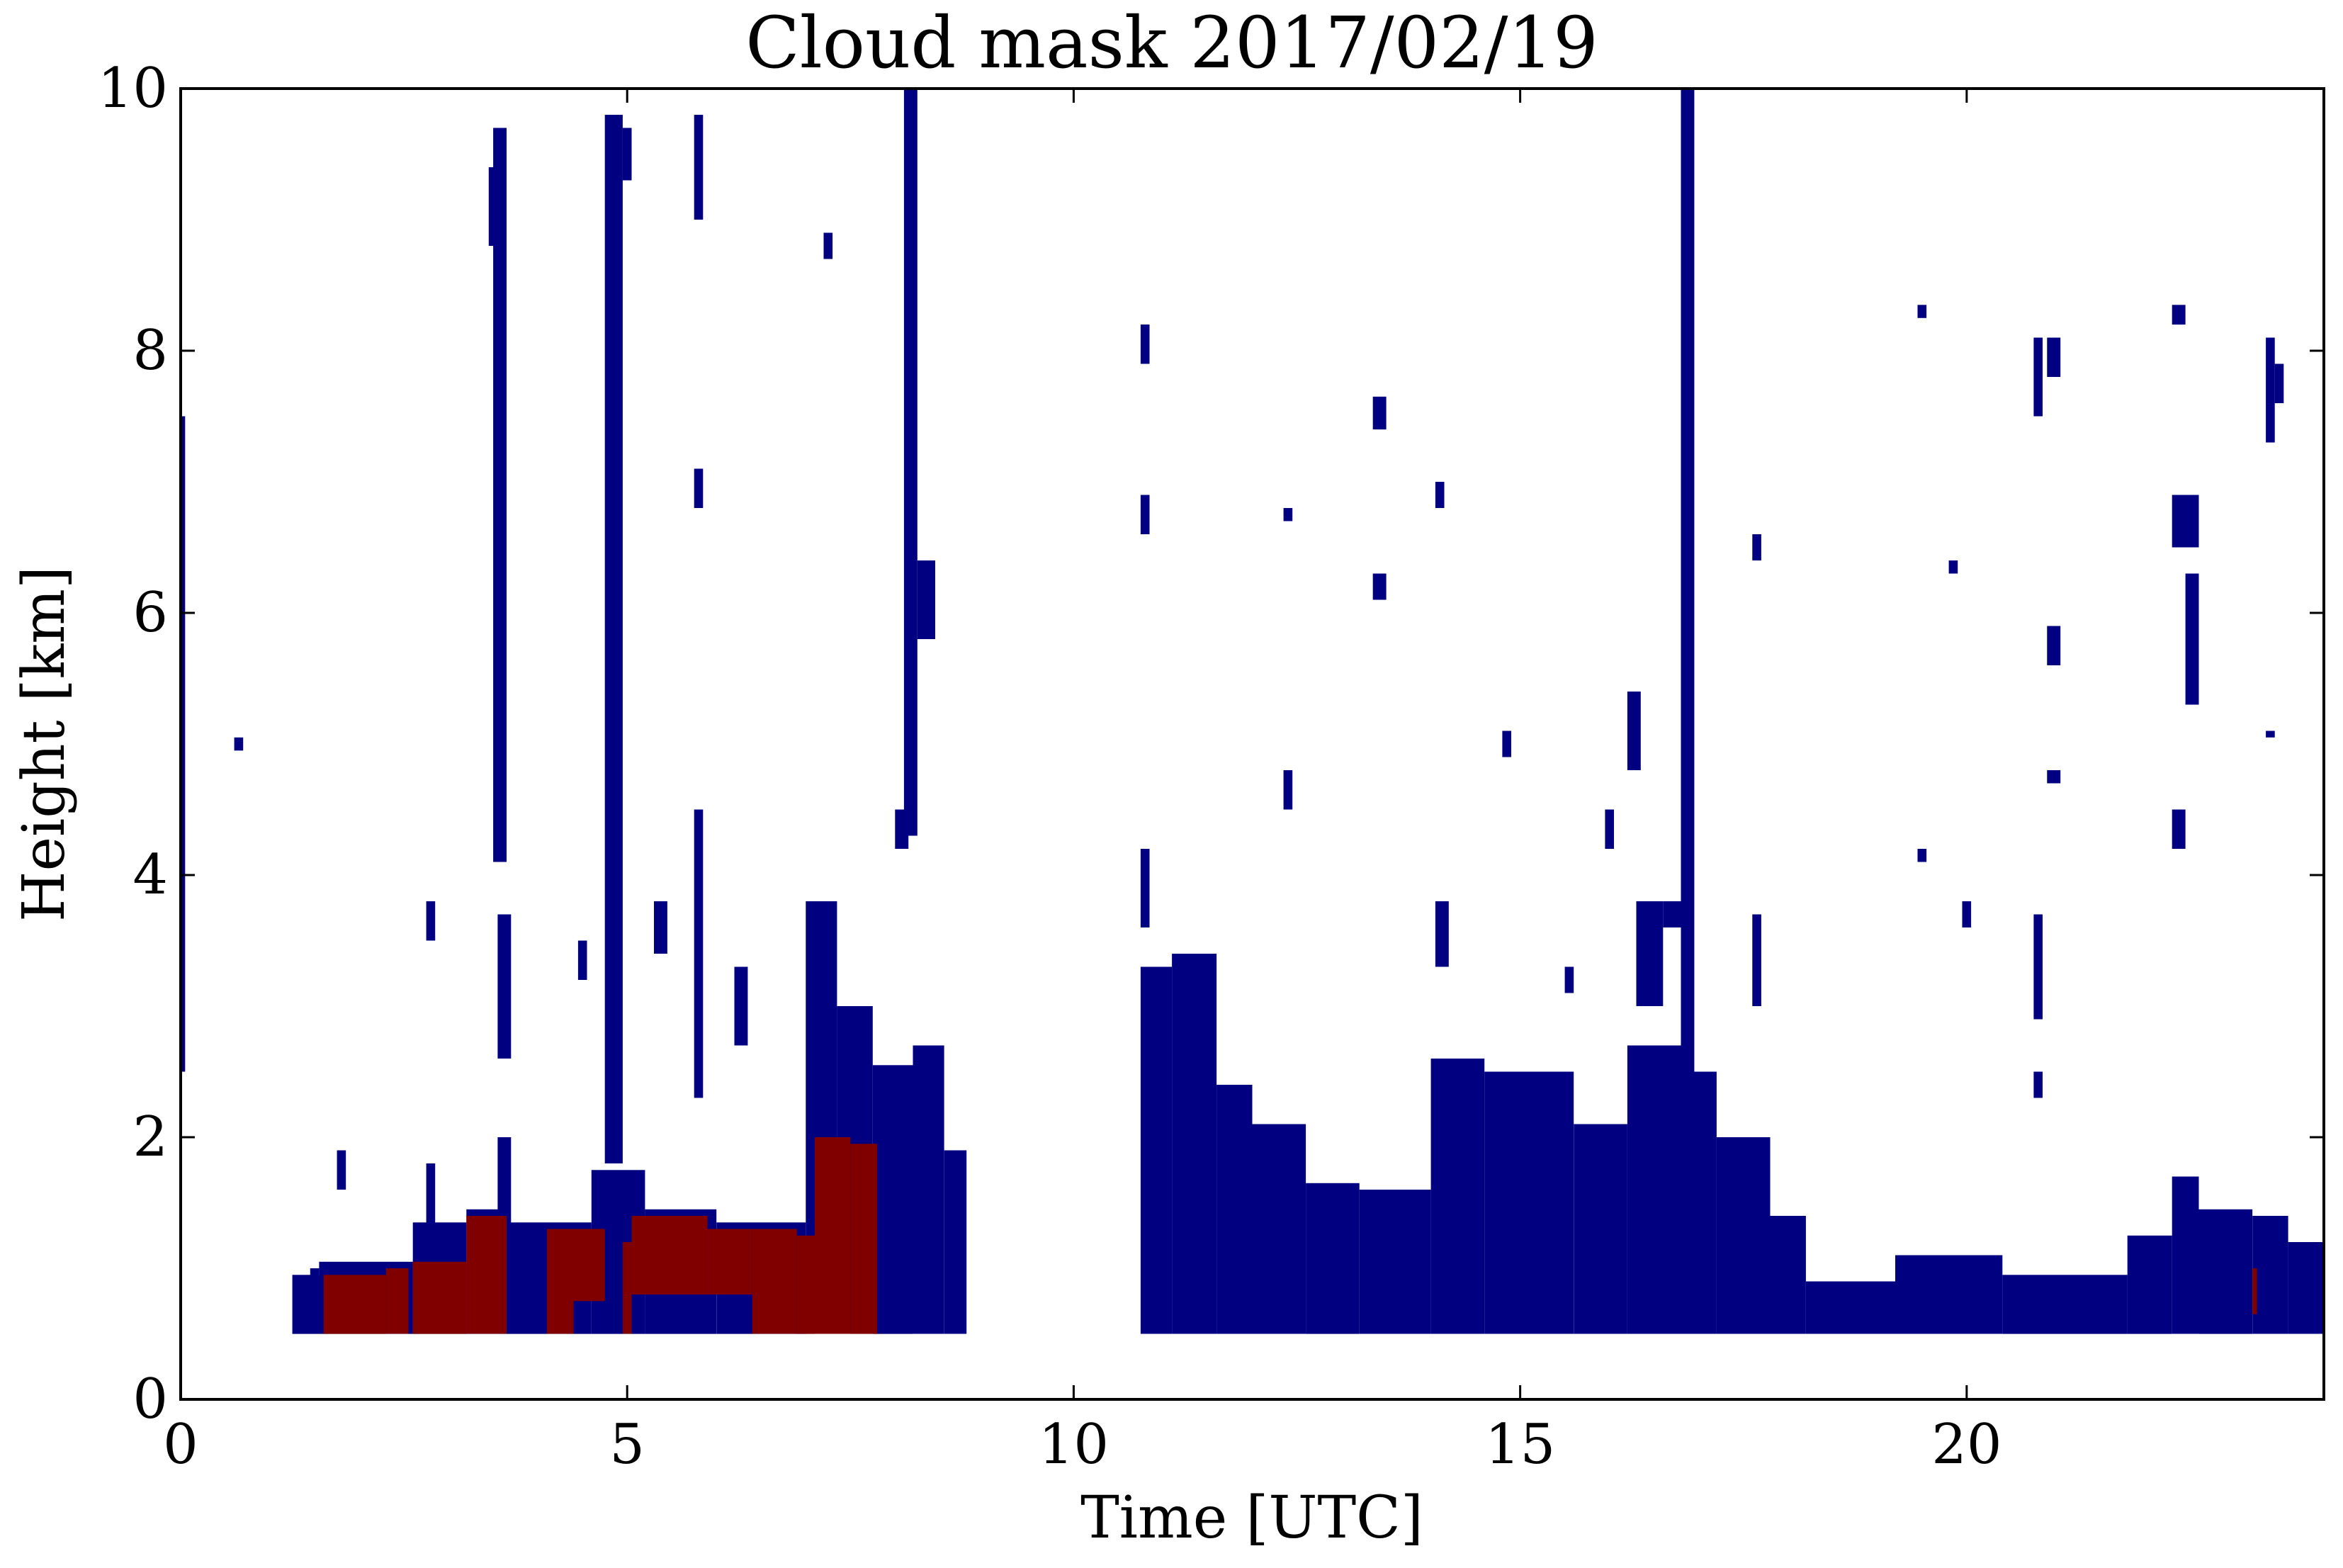 The width and height of the screenshot is (2343, 1568). What do you see at coordinates (150, 613) in the screenshot?
I see `y-tick-label: 6` at bounding box center [150, 613].